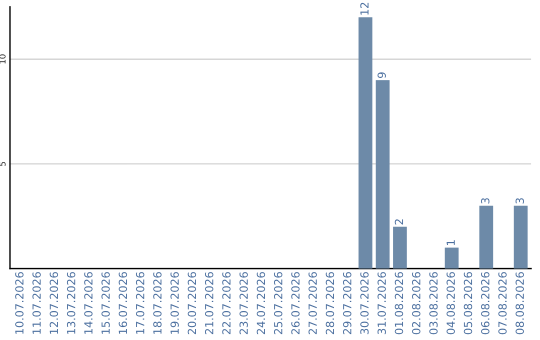 This screenshot has height=340, width=540. I want to click on x-tick-label: 26.07.2026, so click(295, 303).